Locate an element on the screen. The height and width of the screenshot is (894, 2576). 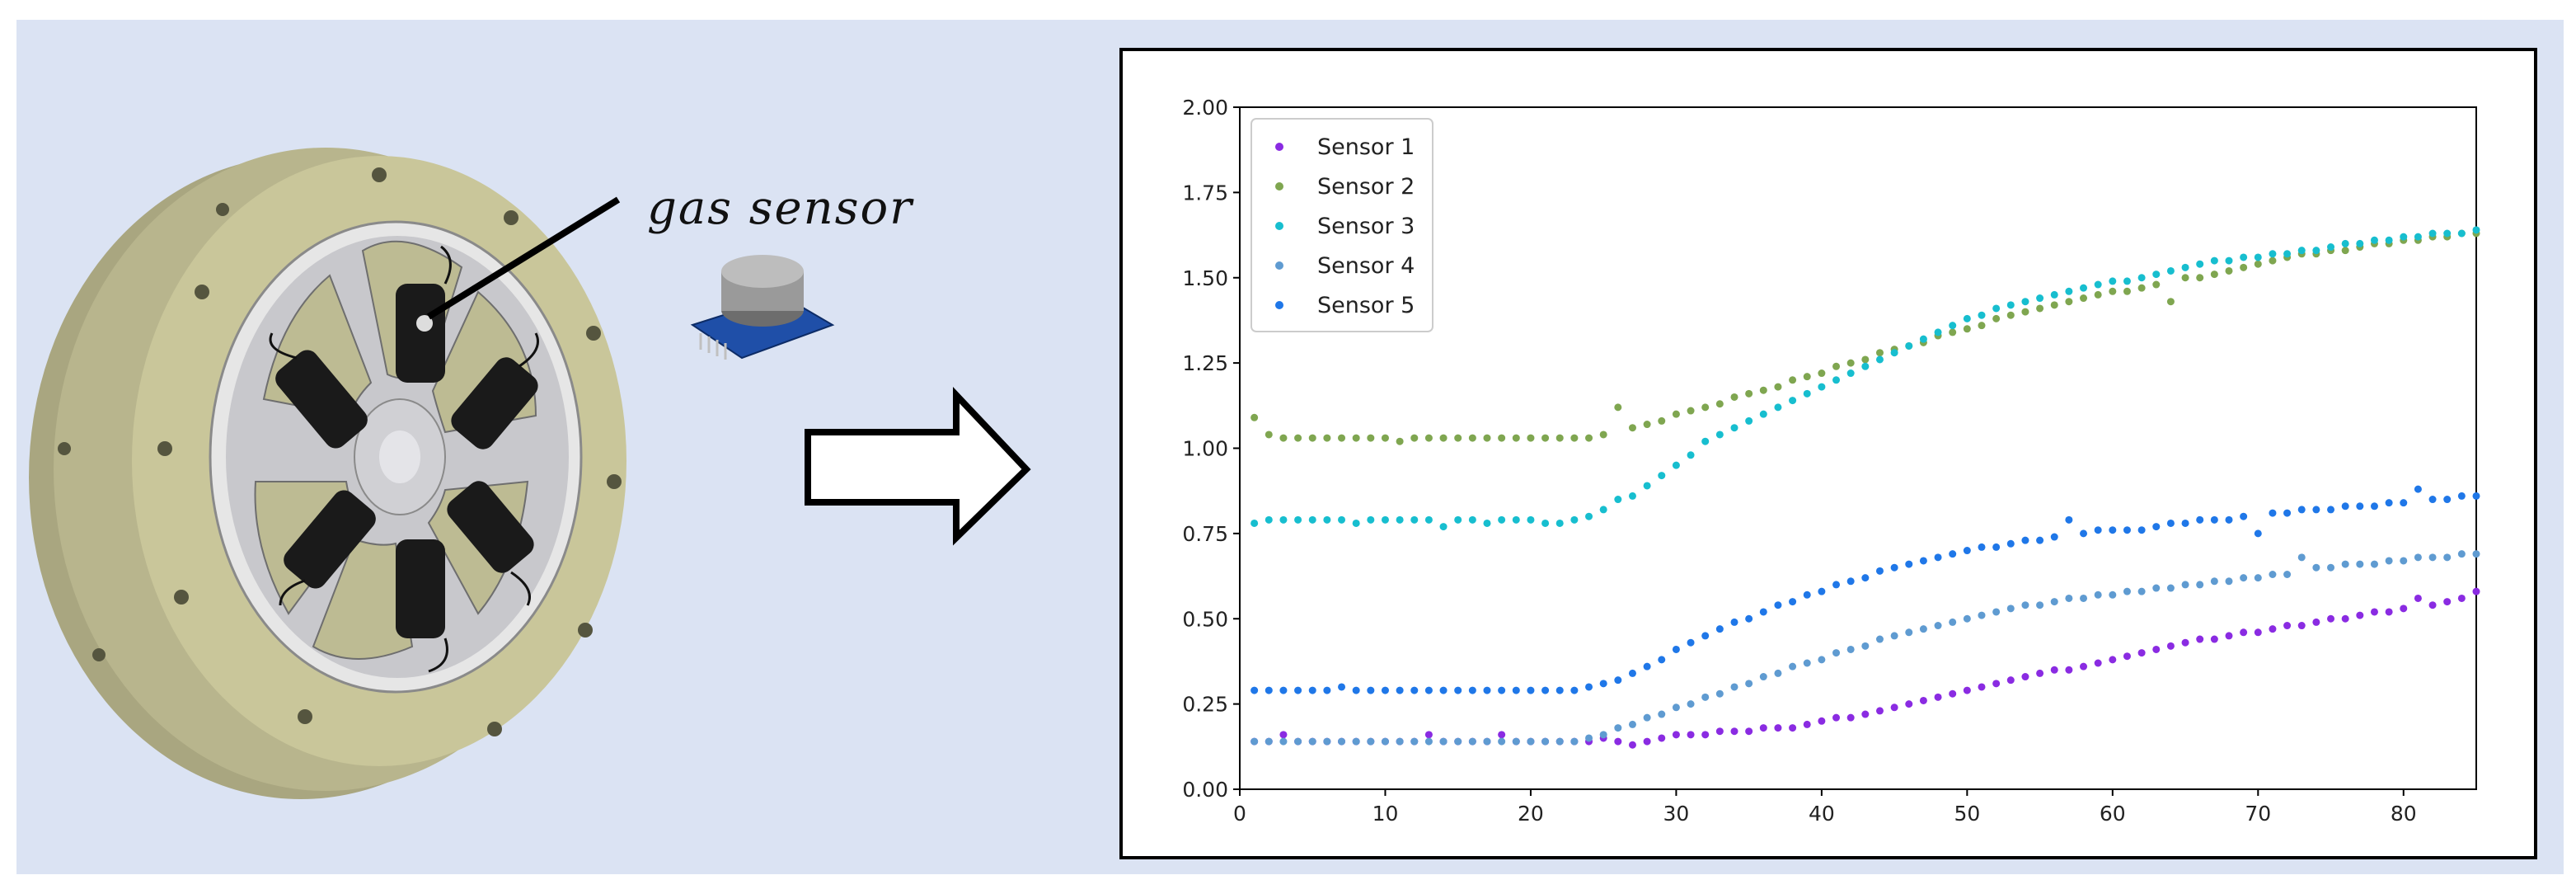
gas-sensor-board-icon is located at coordinates (762, 308).